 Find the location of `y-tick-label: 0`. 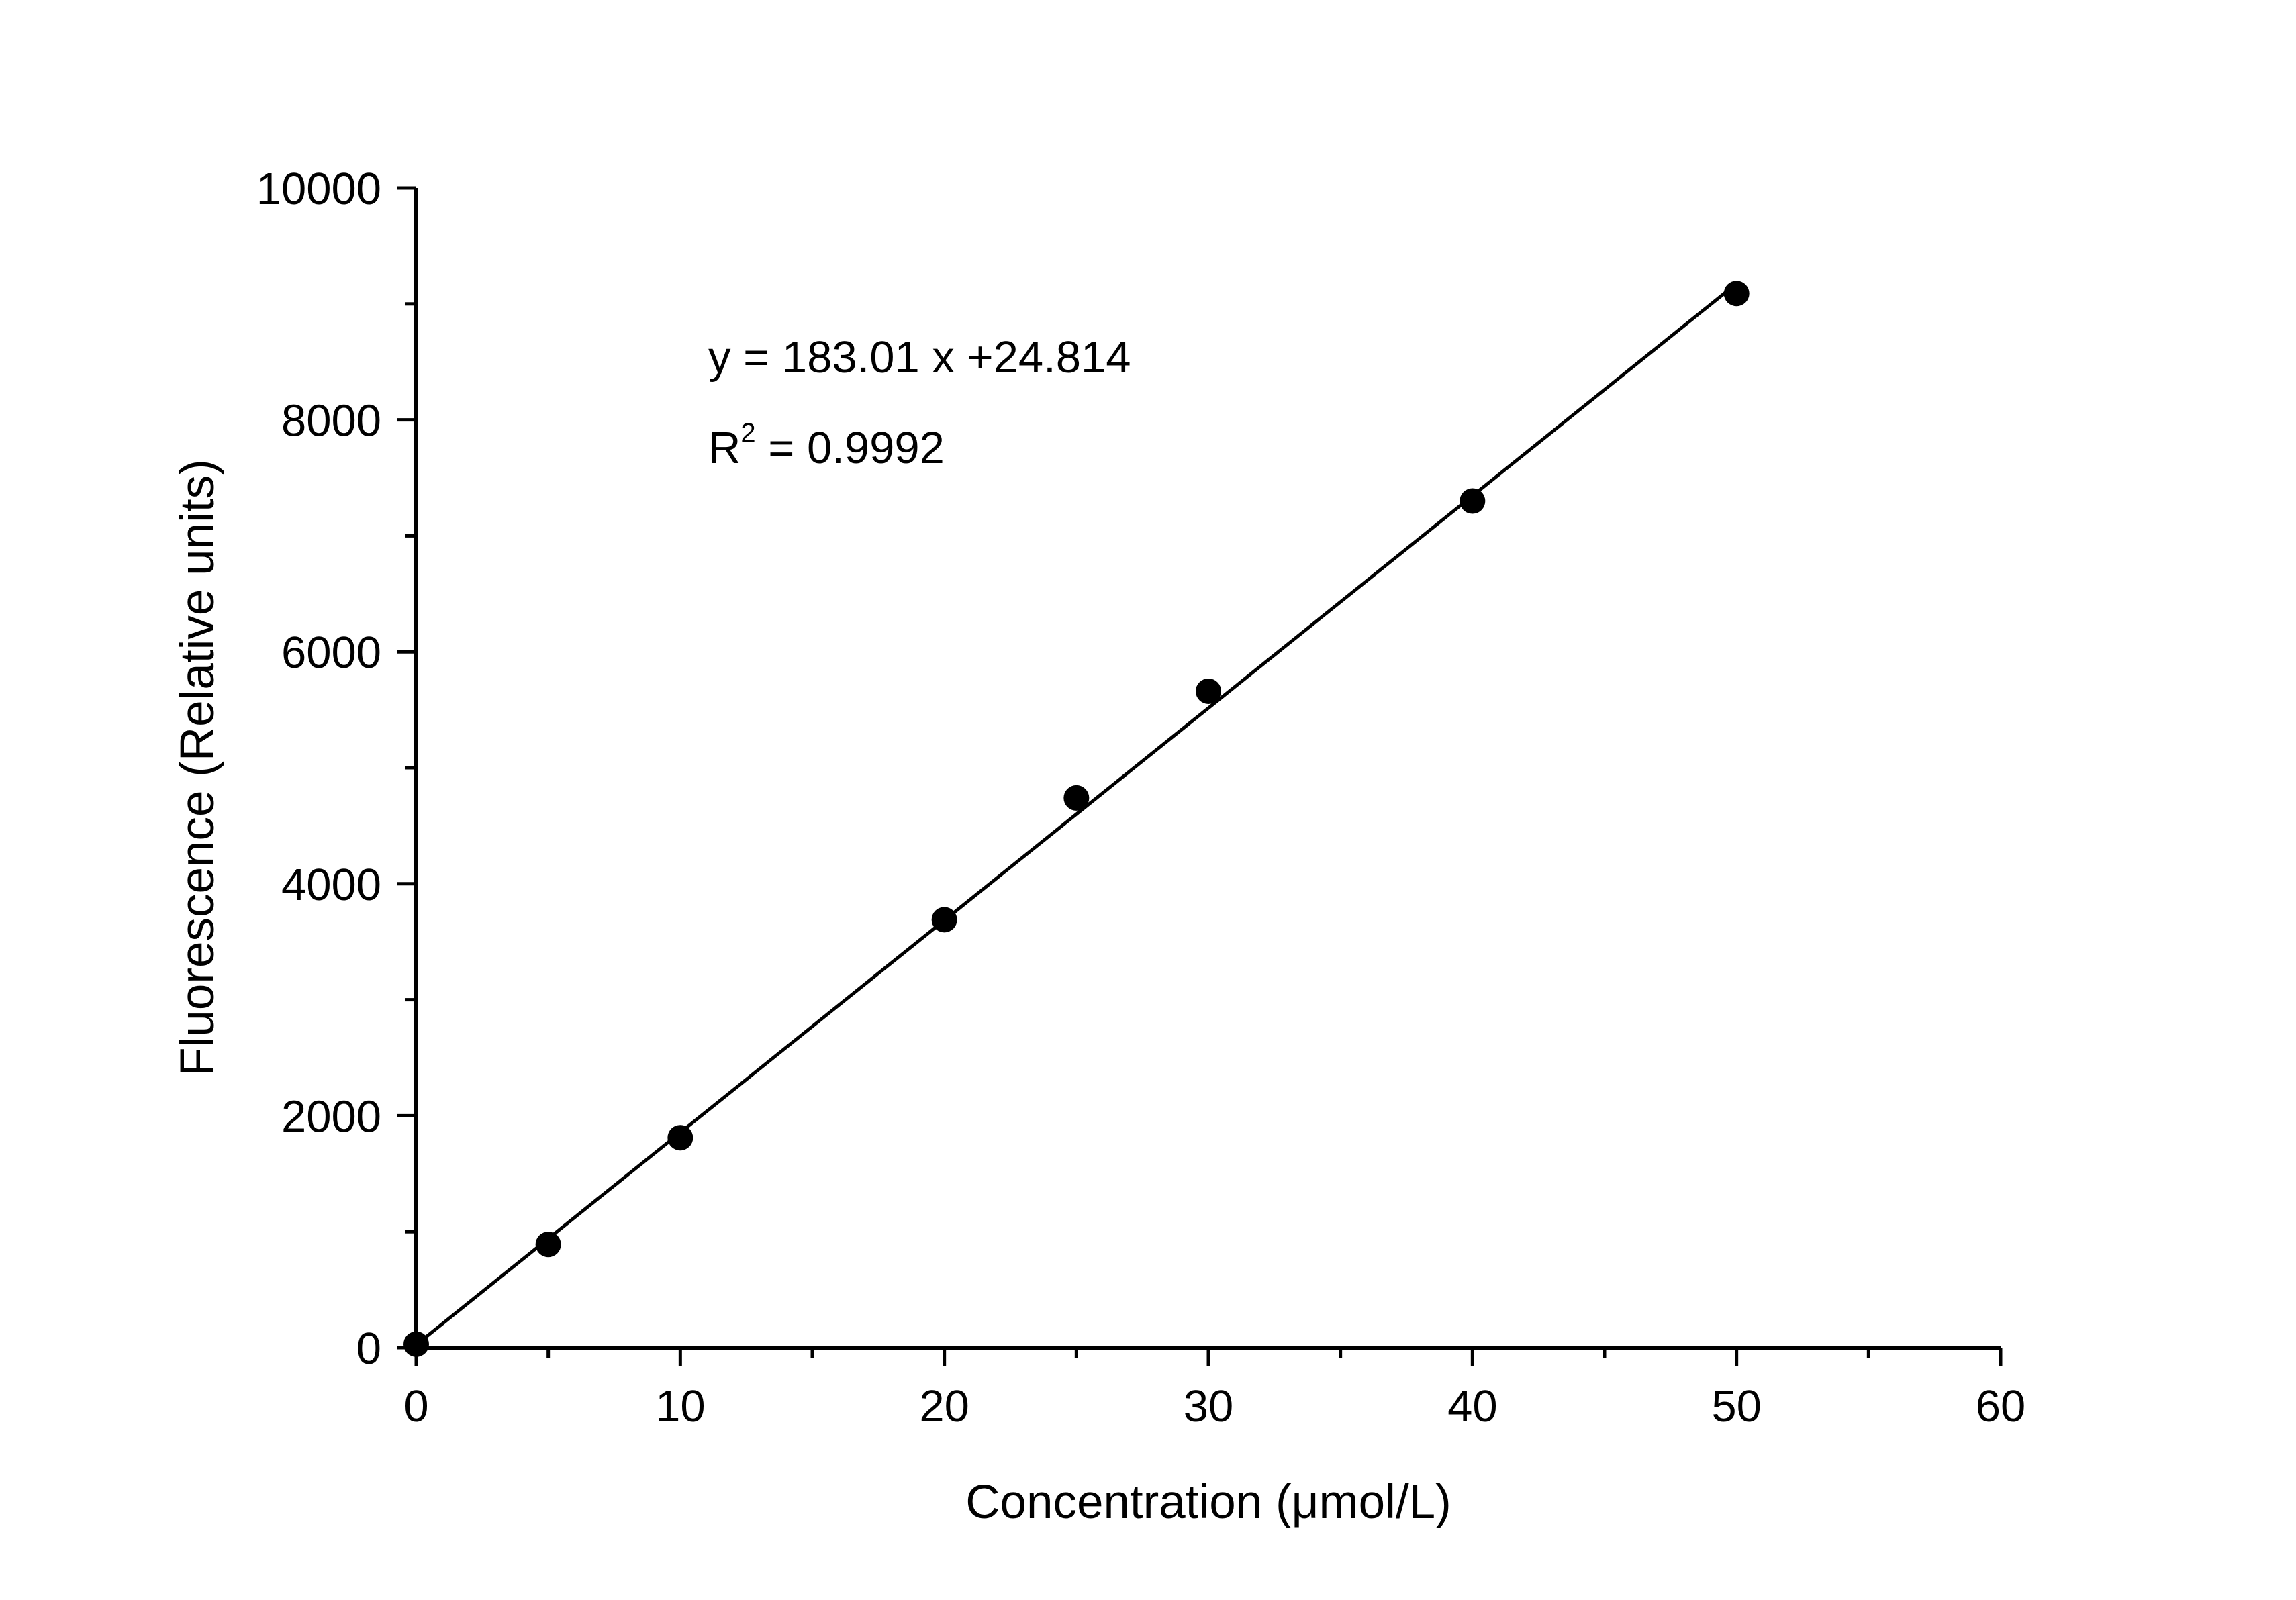

y-tick-label: 0 is located at coordinates (369, 1349).